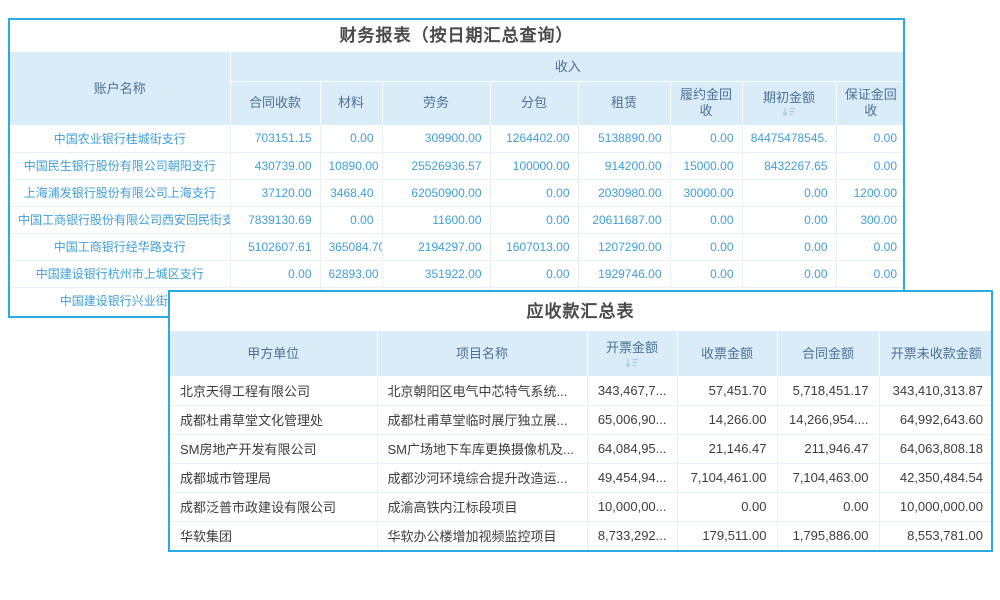 This screenshot has width=1000, height=600. Describe the element at coordinates (274, 419) in the screenshot. I see `client-unit-cell: 成都杜甫草堂文化管理处` at that location.